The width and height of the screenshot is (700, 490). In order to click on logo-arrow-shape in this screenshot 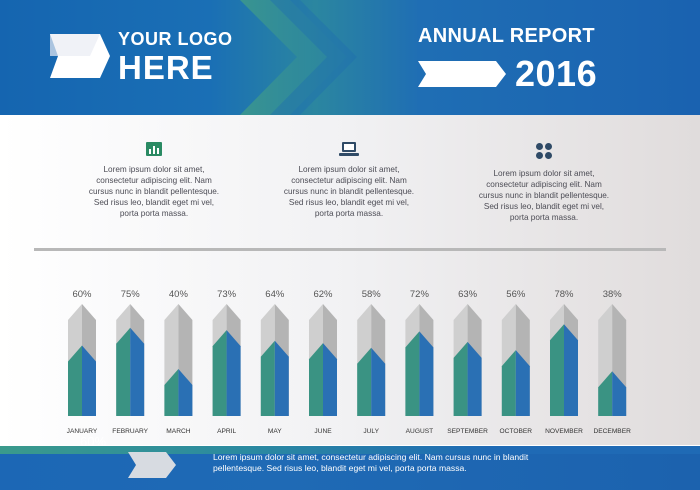, I will do `click(80, 56)`.